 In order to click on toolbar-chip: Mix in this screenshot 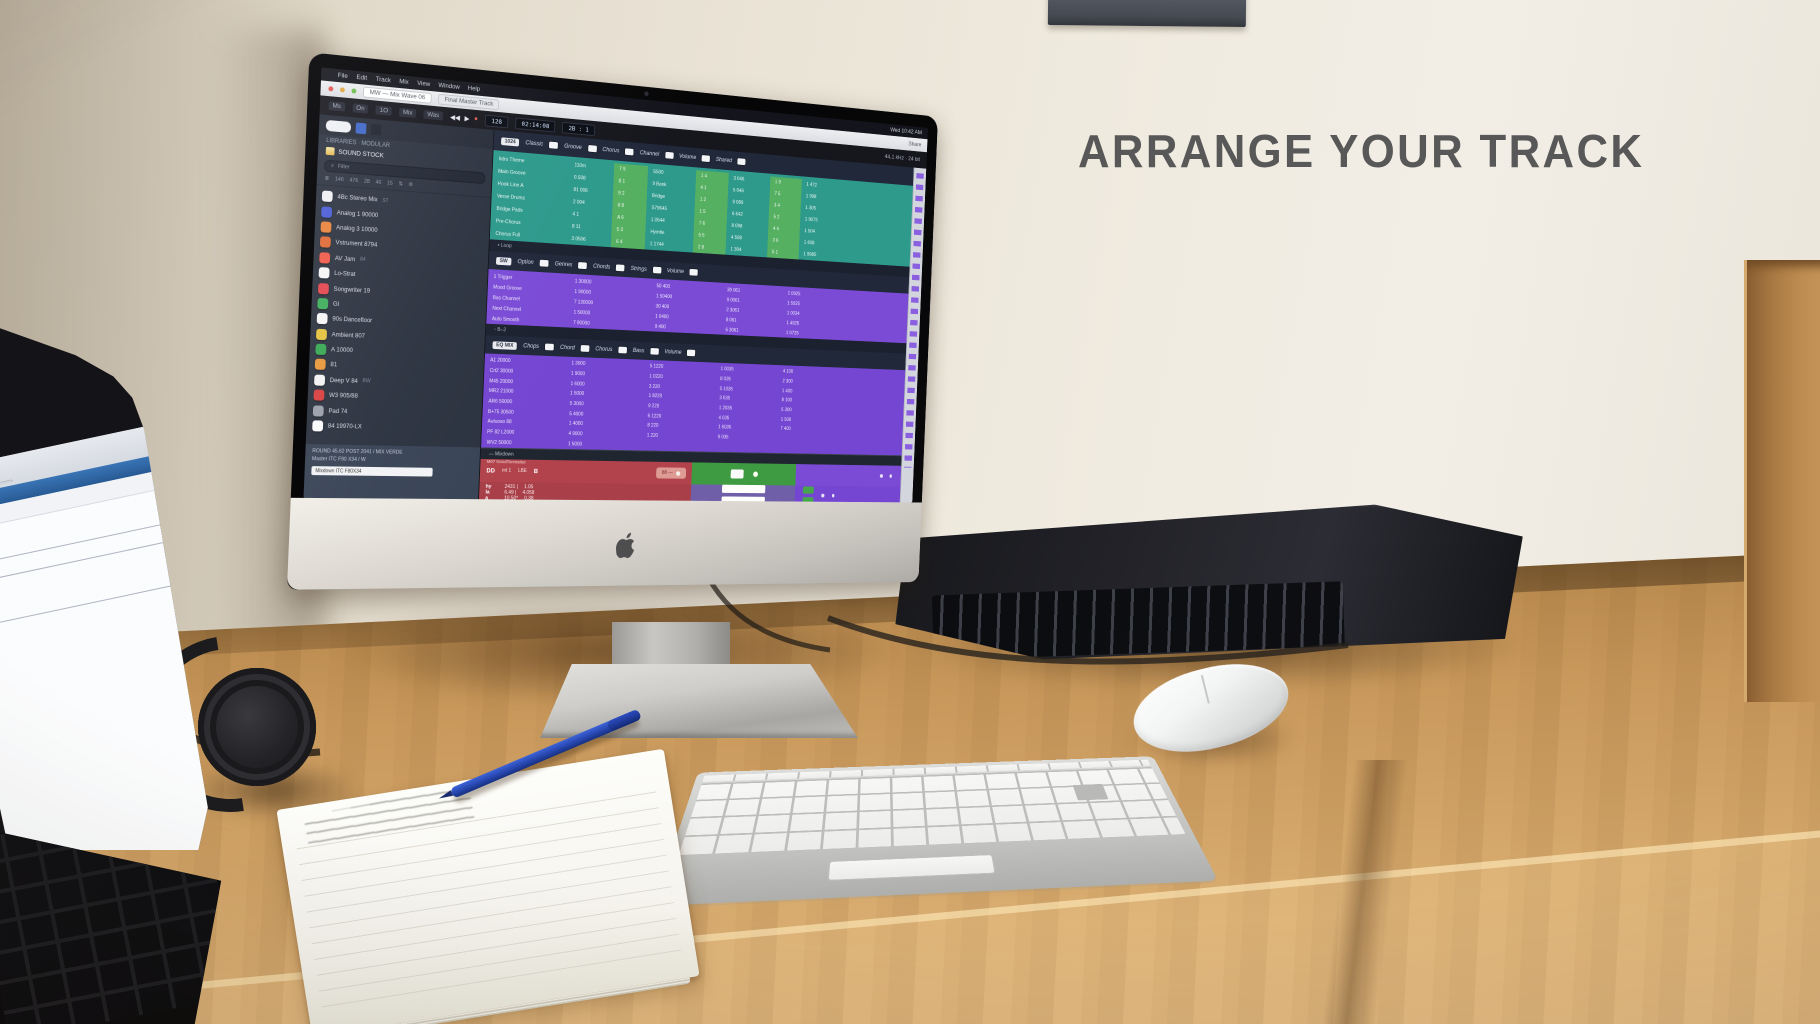, I will do `click(408, 113)`.